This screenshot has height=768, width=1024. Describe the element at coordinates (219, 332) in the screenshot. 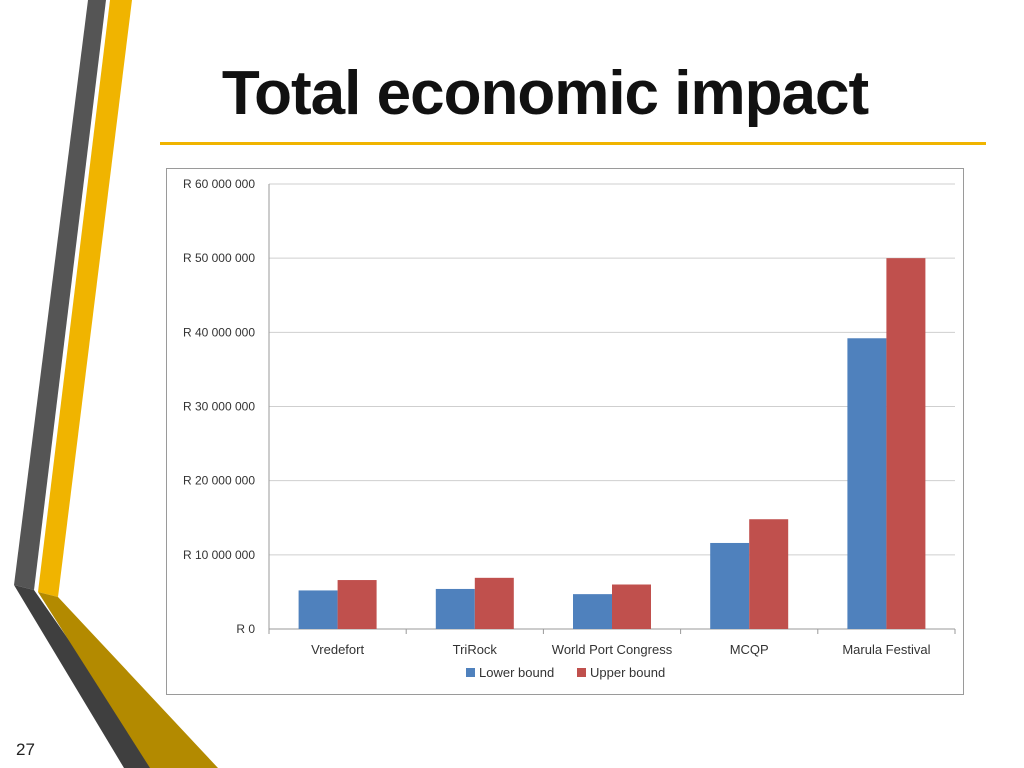

I see `y-tick-label: R 40 000 000` at that location.